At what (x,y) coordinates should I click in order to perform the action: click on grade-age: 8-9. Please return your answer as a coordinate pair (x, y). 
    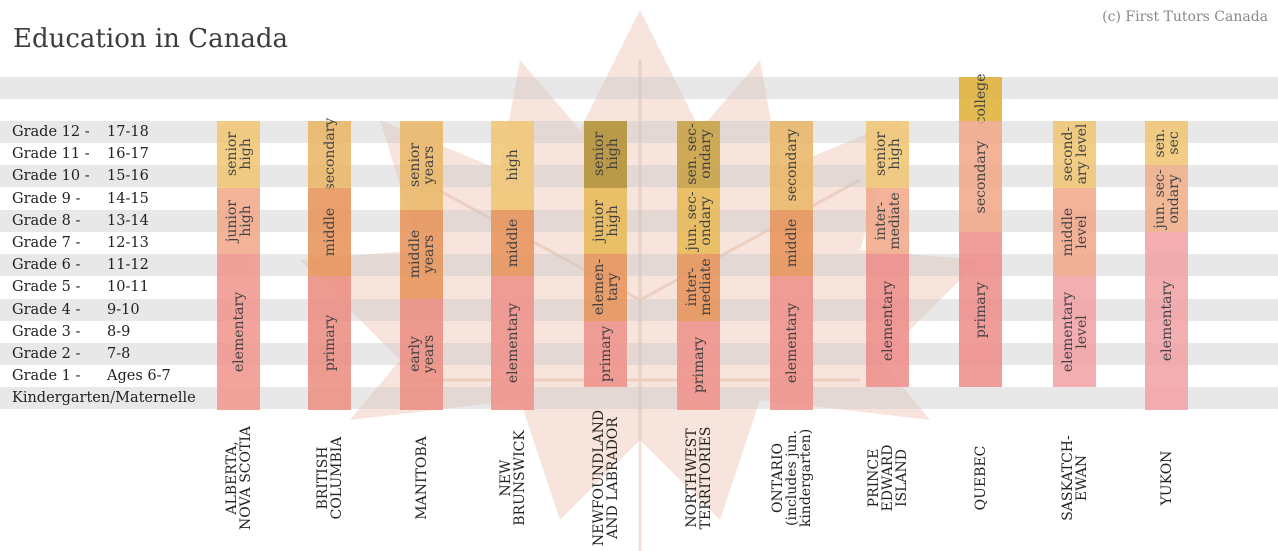
    Looking at the image, I should click on (119, 331).